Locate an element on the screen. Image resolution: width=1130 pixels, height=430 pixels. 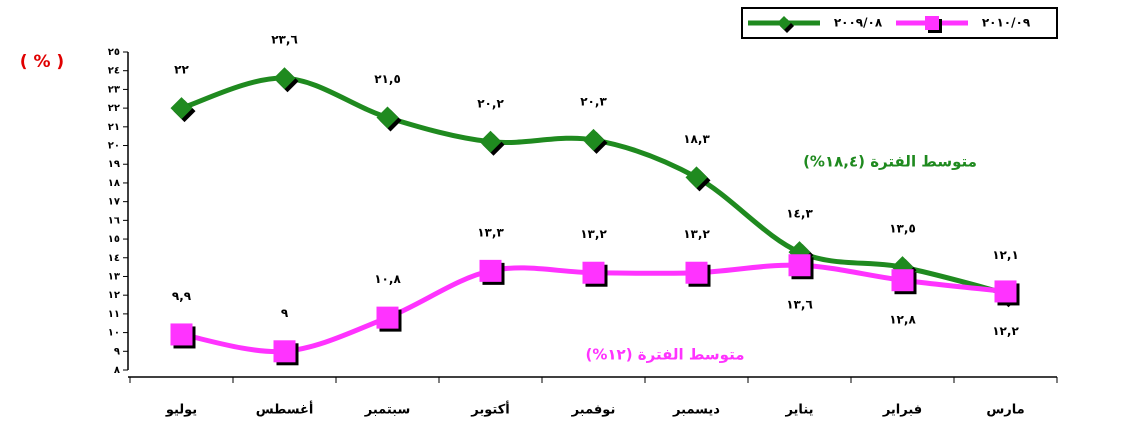
y-tick-label: ١٥ is located at coordinates (114, 239).